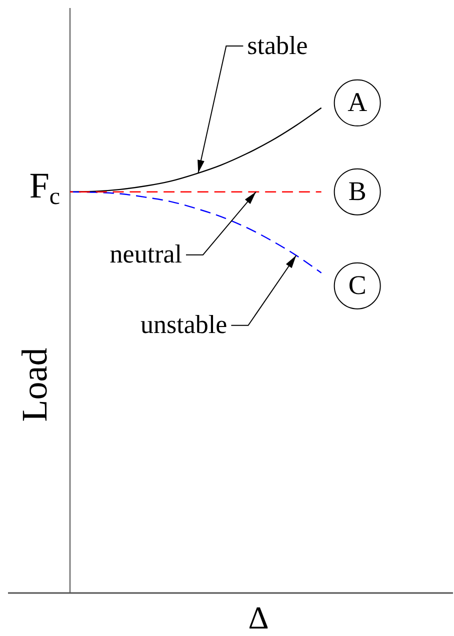 This screenshot has height=636, width=454. What do you see at coordinates (357, 285) in the screenshot?
I see `series-label: C` at bounding box center [357, 285].